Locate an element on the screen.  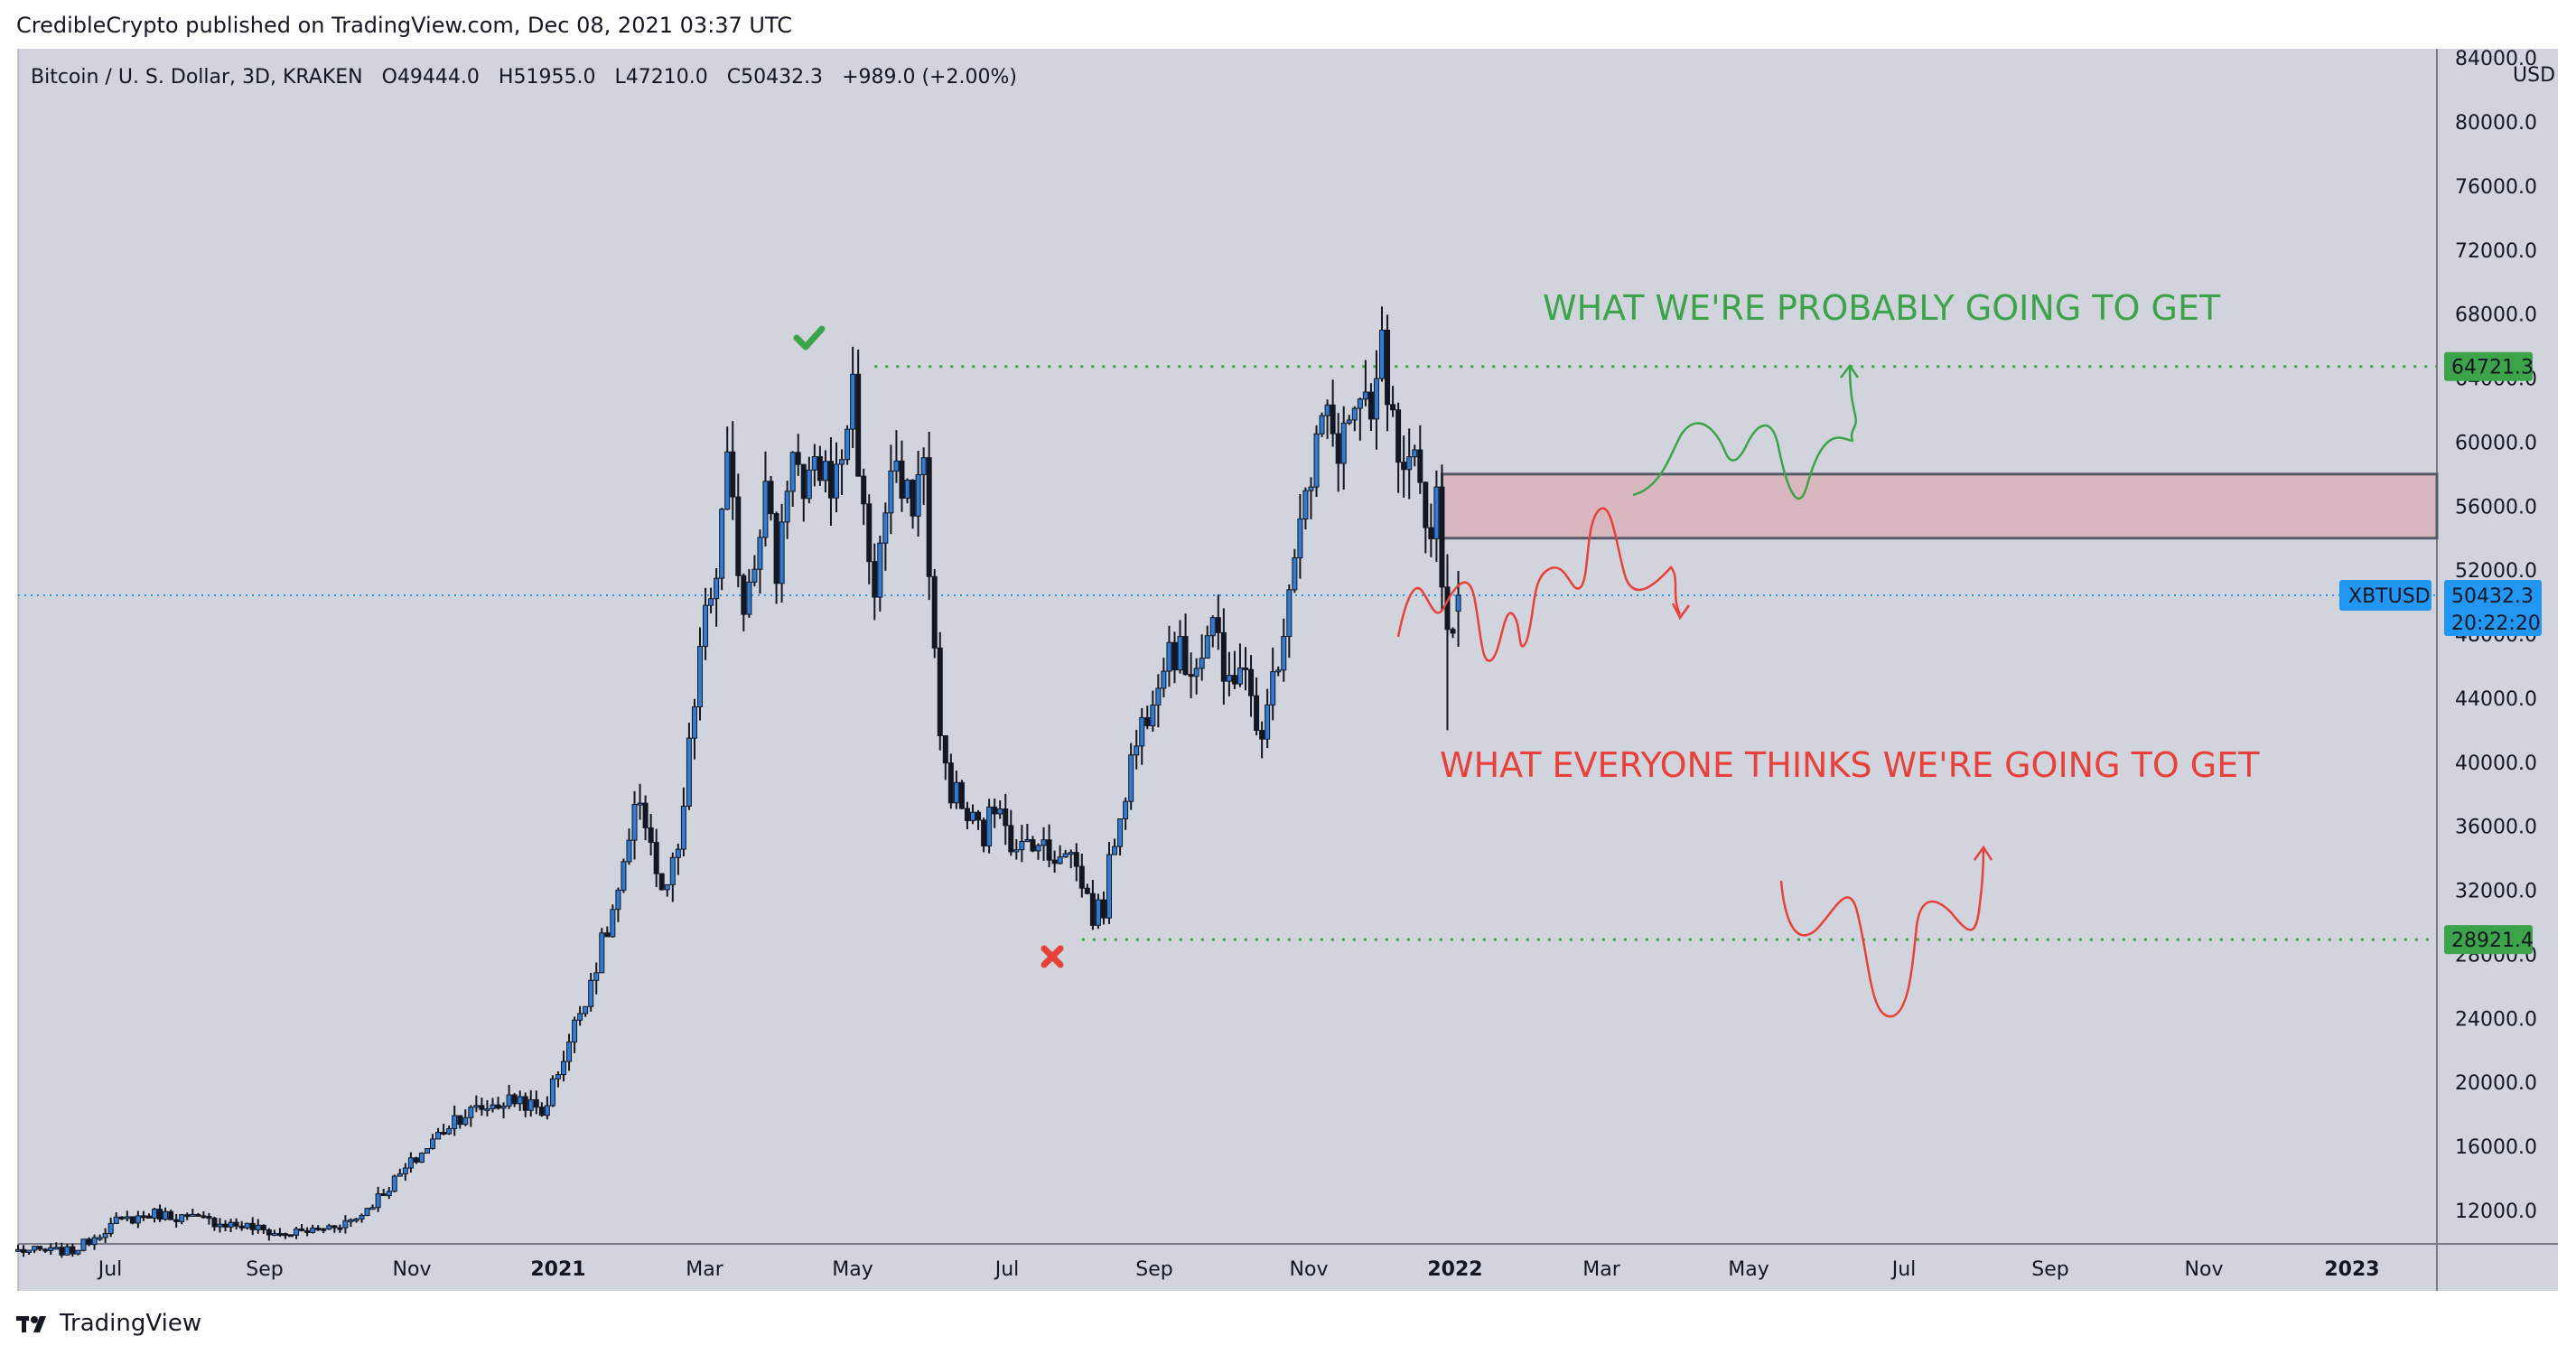
tradingview-brand: TradingView is located at coordinates (131, 1324).